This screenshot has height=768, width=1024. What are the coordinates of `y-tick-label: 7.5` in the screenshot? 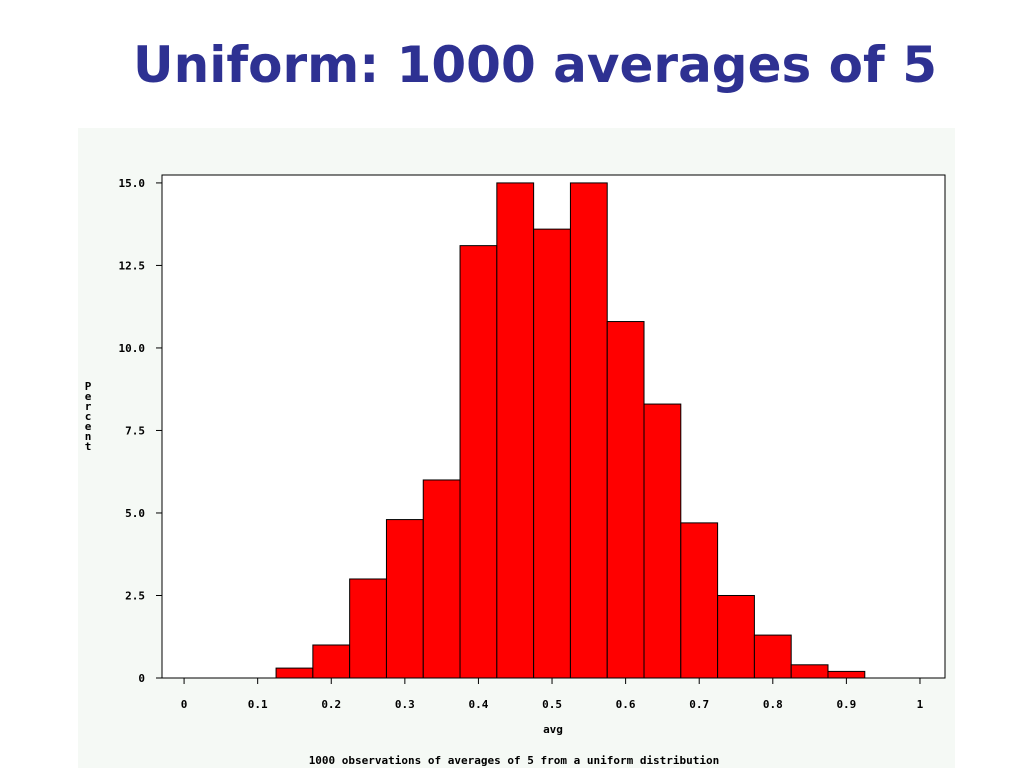 It's located at (135, 430).